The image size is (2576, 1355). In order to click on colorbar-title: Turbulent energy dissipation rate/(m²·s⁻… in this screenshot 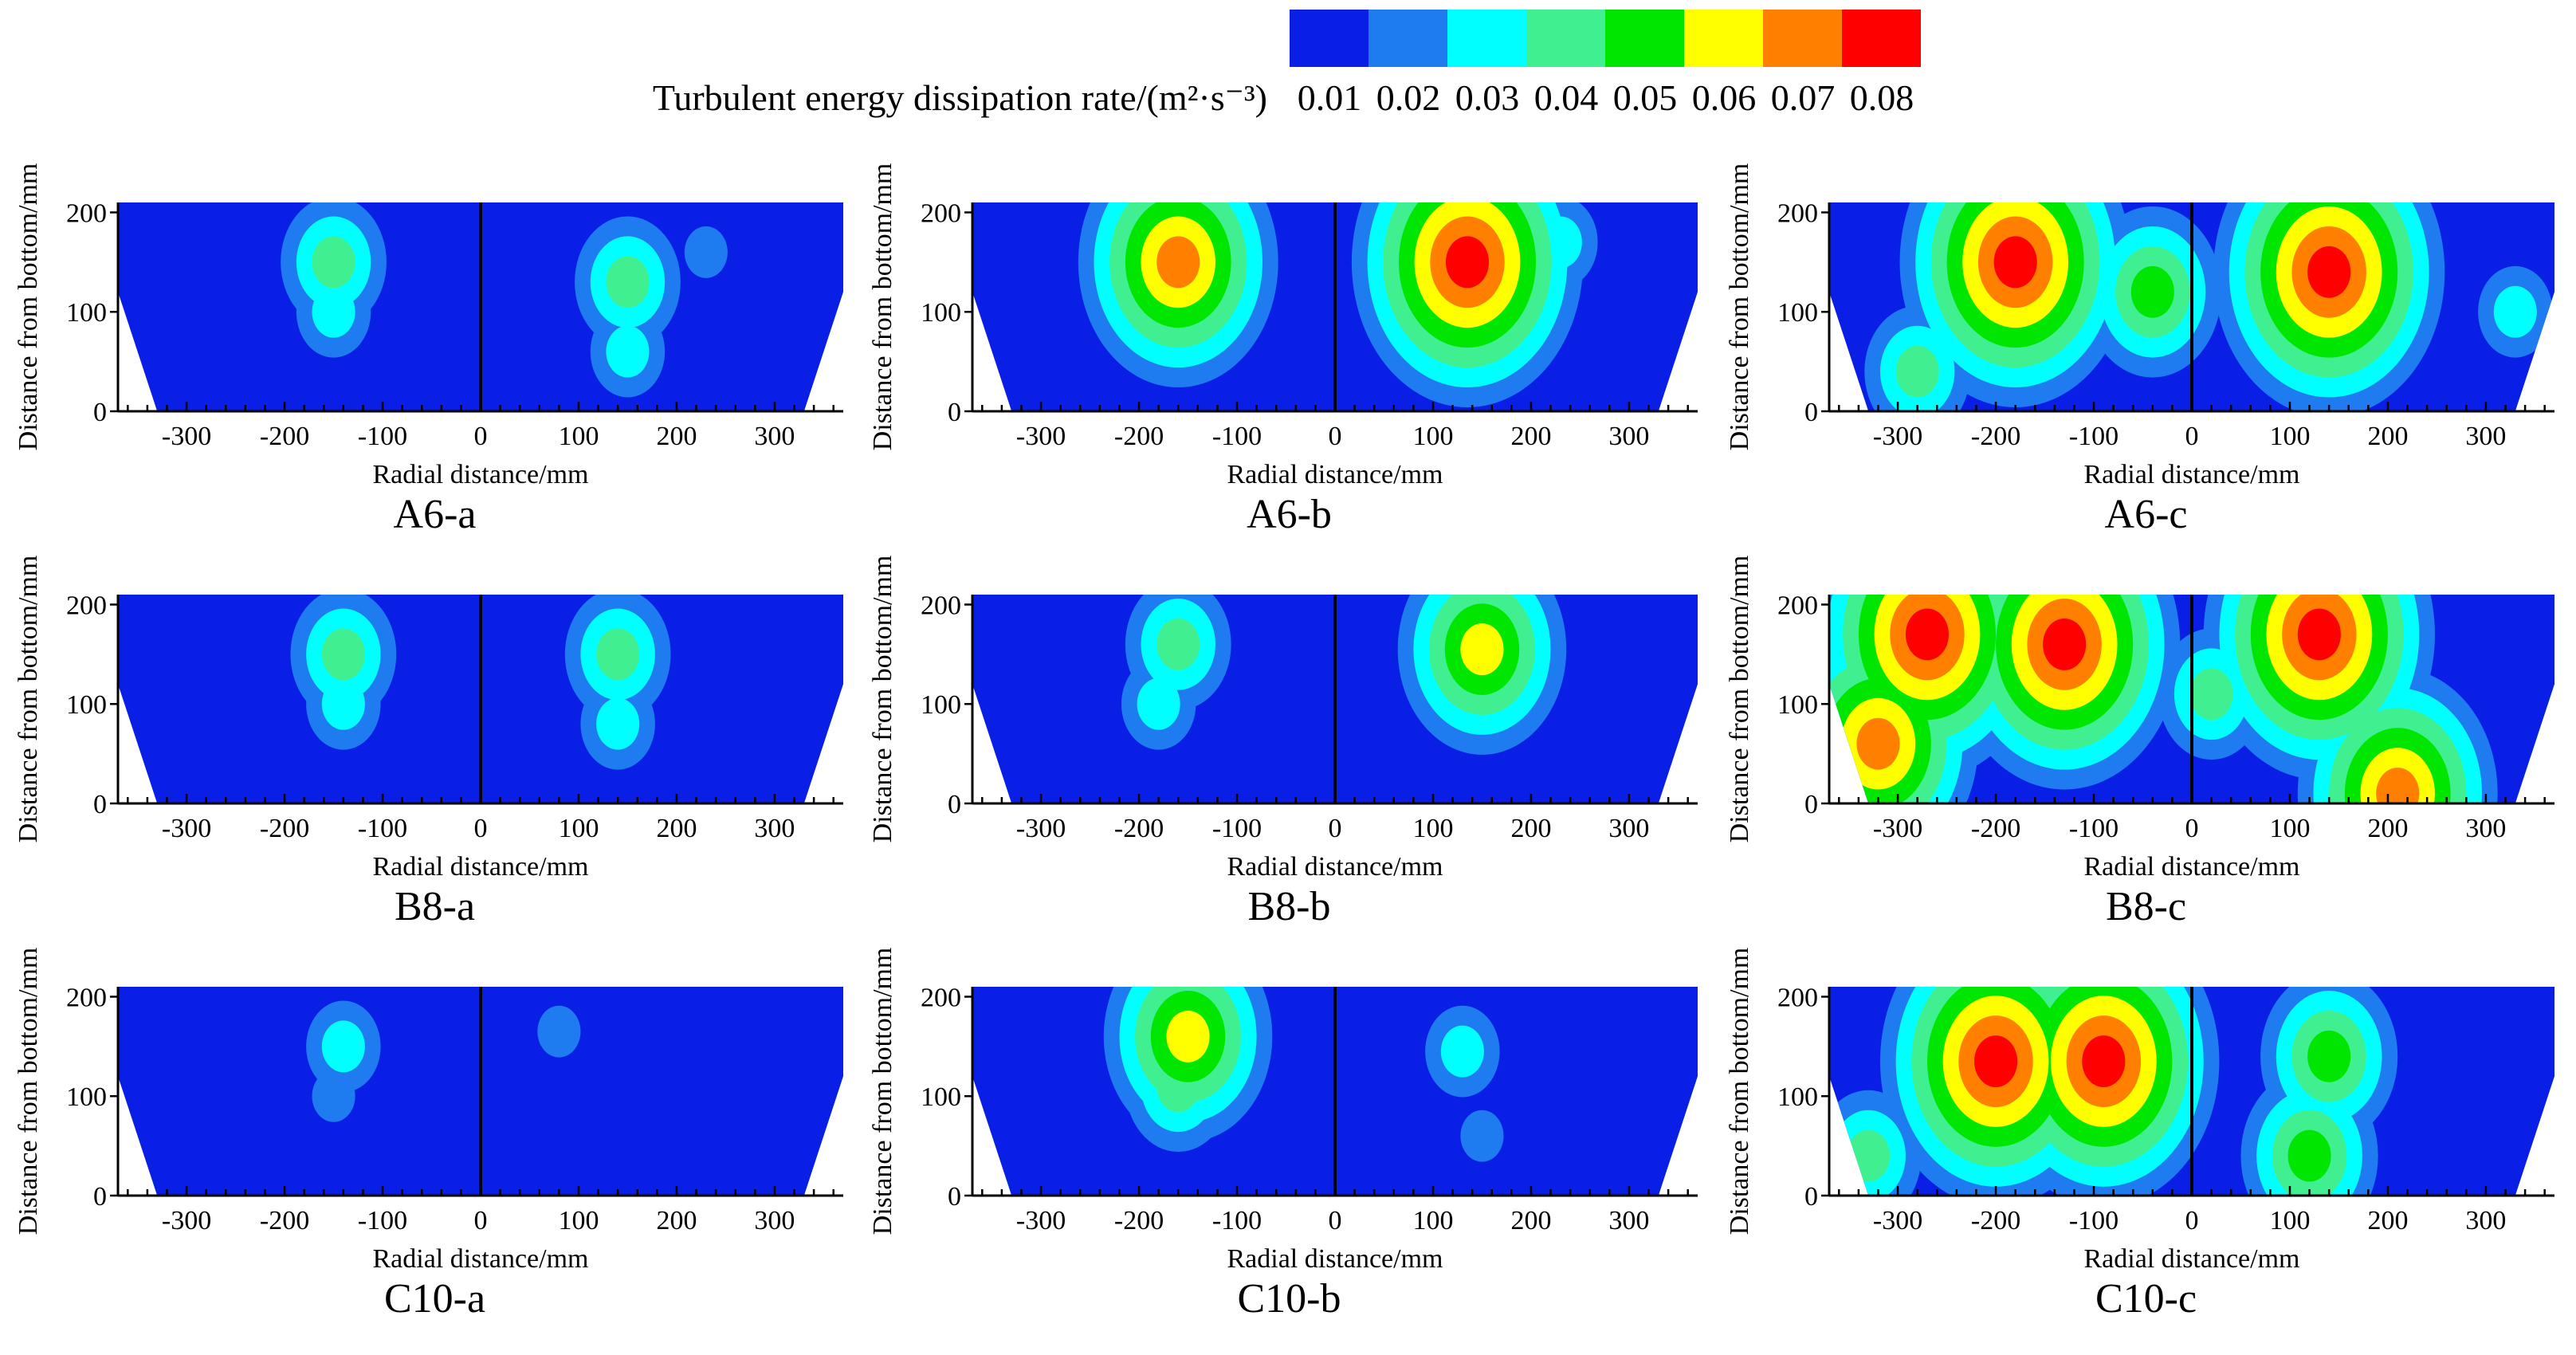, I will do `click(960, 98)`.